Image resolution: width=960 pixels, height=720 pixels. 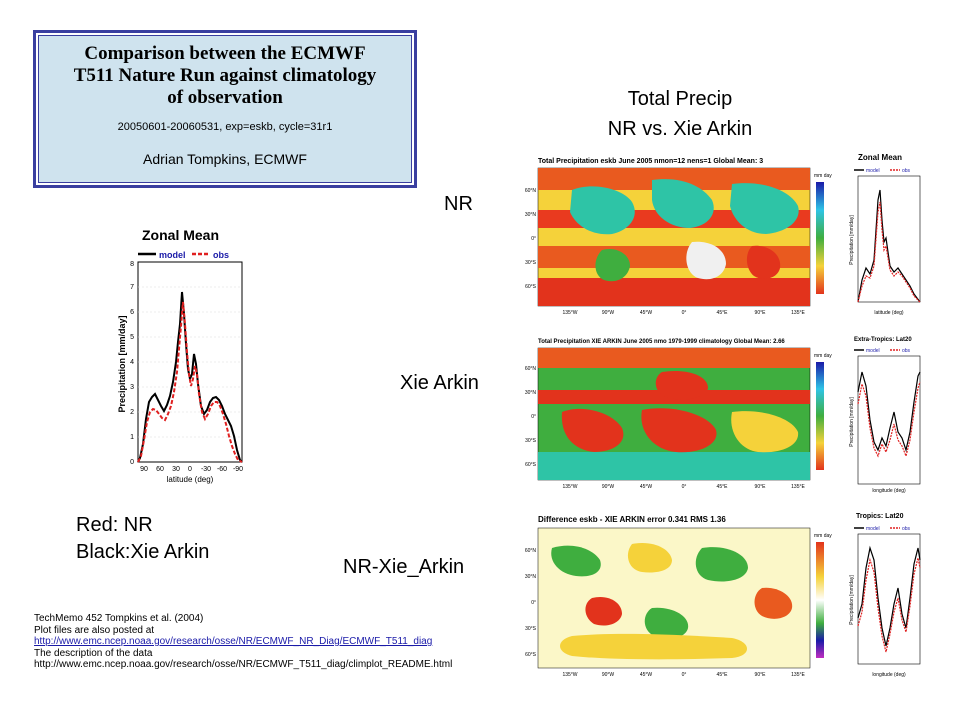 What do you see at coordinates (132, 312) in the screenshot?
I see `svg-text: 6` at bounding box center [132, 312].